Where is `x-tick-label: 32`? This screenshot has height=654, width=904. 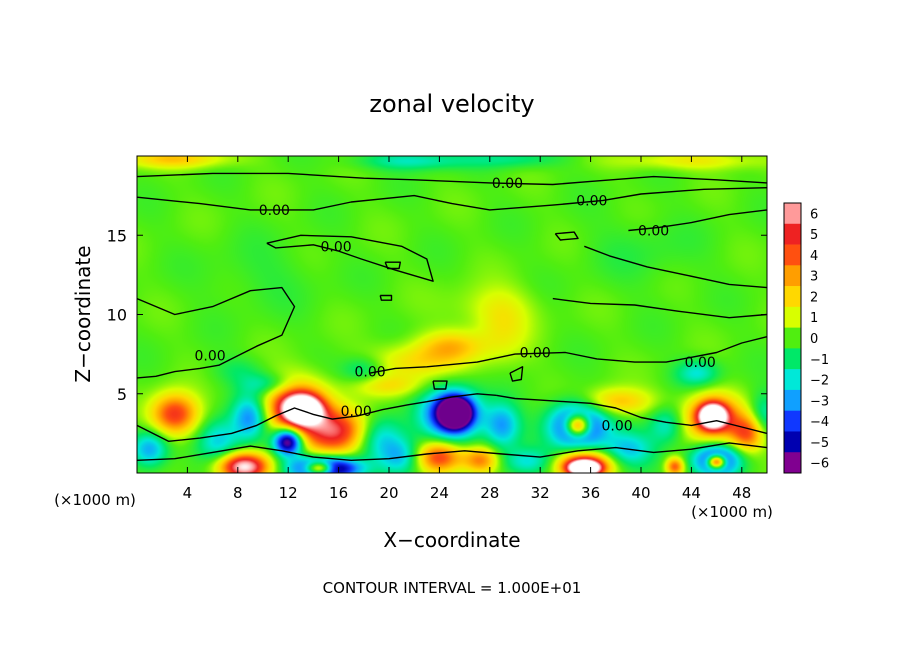 x-tick-label: 32 is located at coordinates (540, 493).